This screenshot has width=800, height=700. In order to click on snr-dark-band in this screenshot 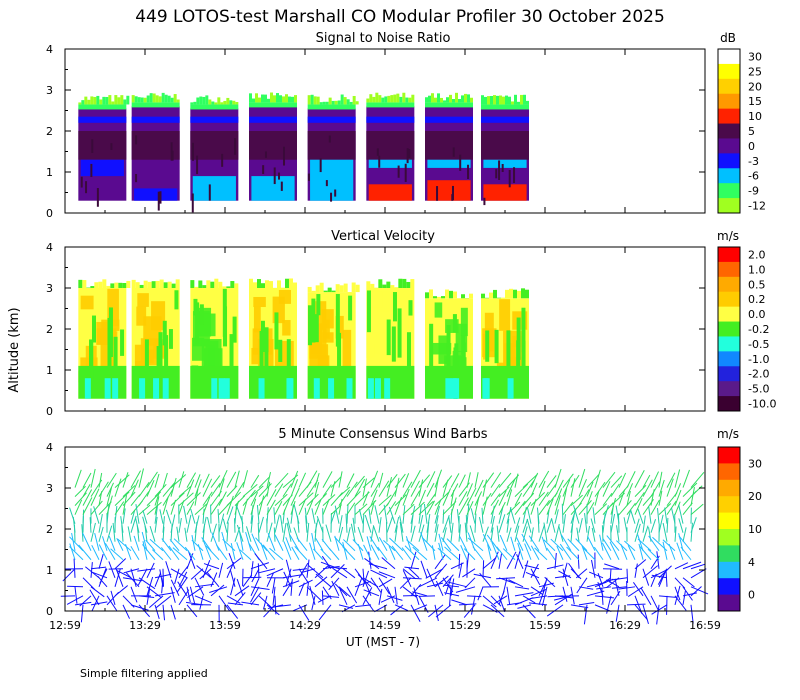, I will do `click(273, 145)`.